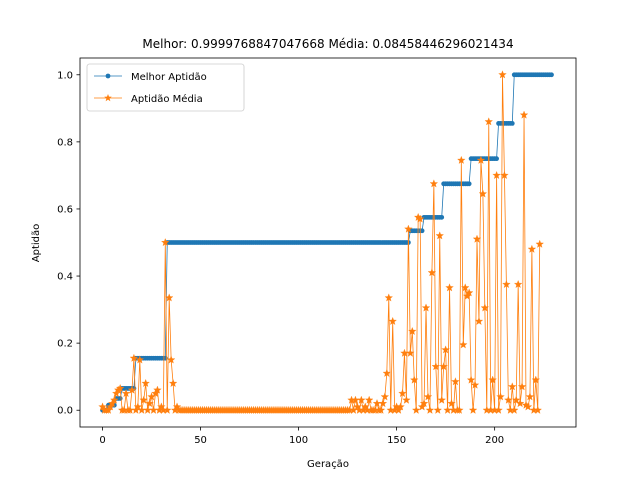 The height and width of the screenshot is (480, 640). Describe the element at coordinates (65, 411) in the screenshot. I see `y-tick-label: 0.0` at that location.